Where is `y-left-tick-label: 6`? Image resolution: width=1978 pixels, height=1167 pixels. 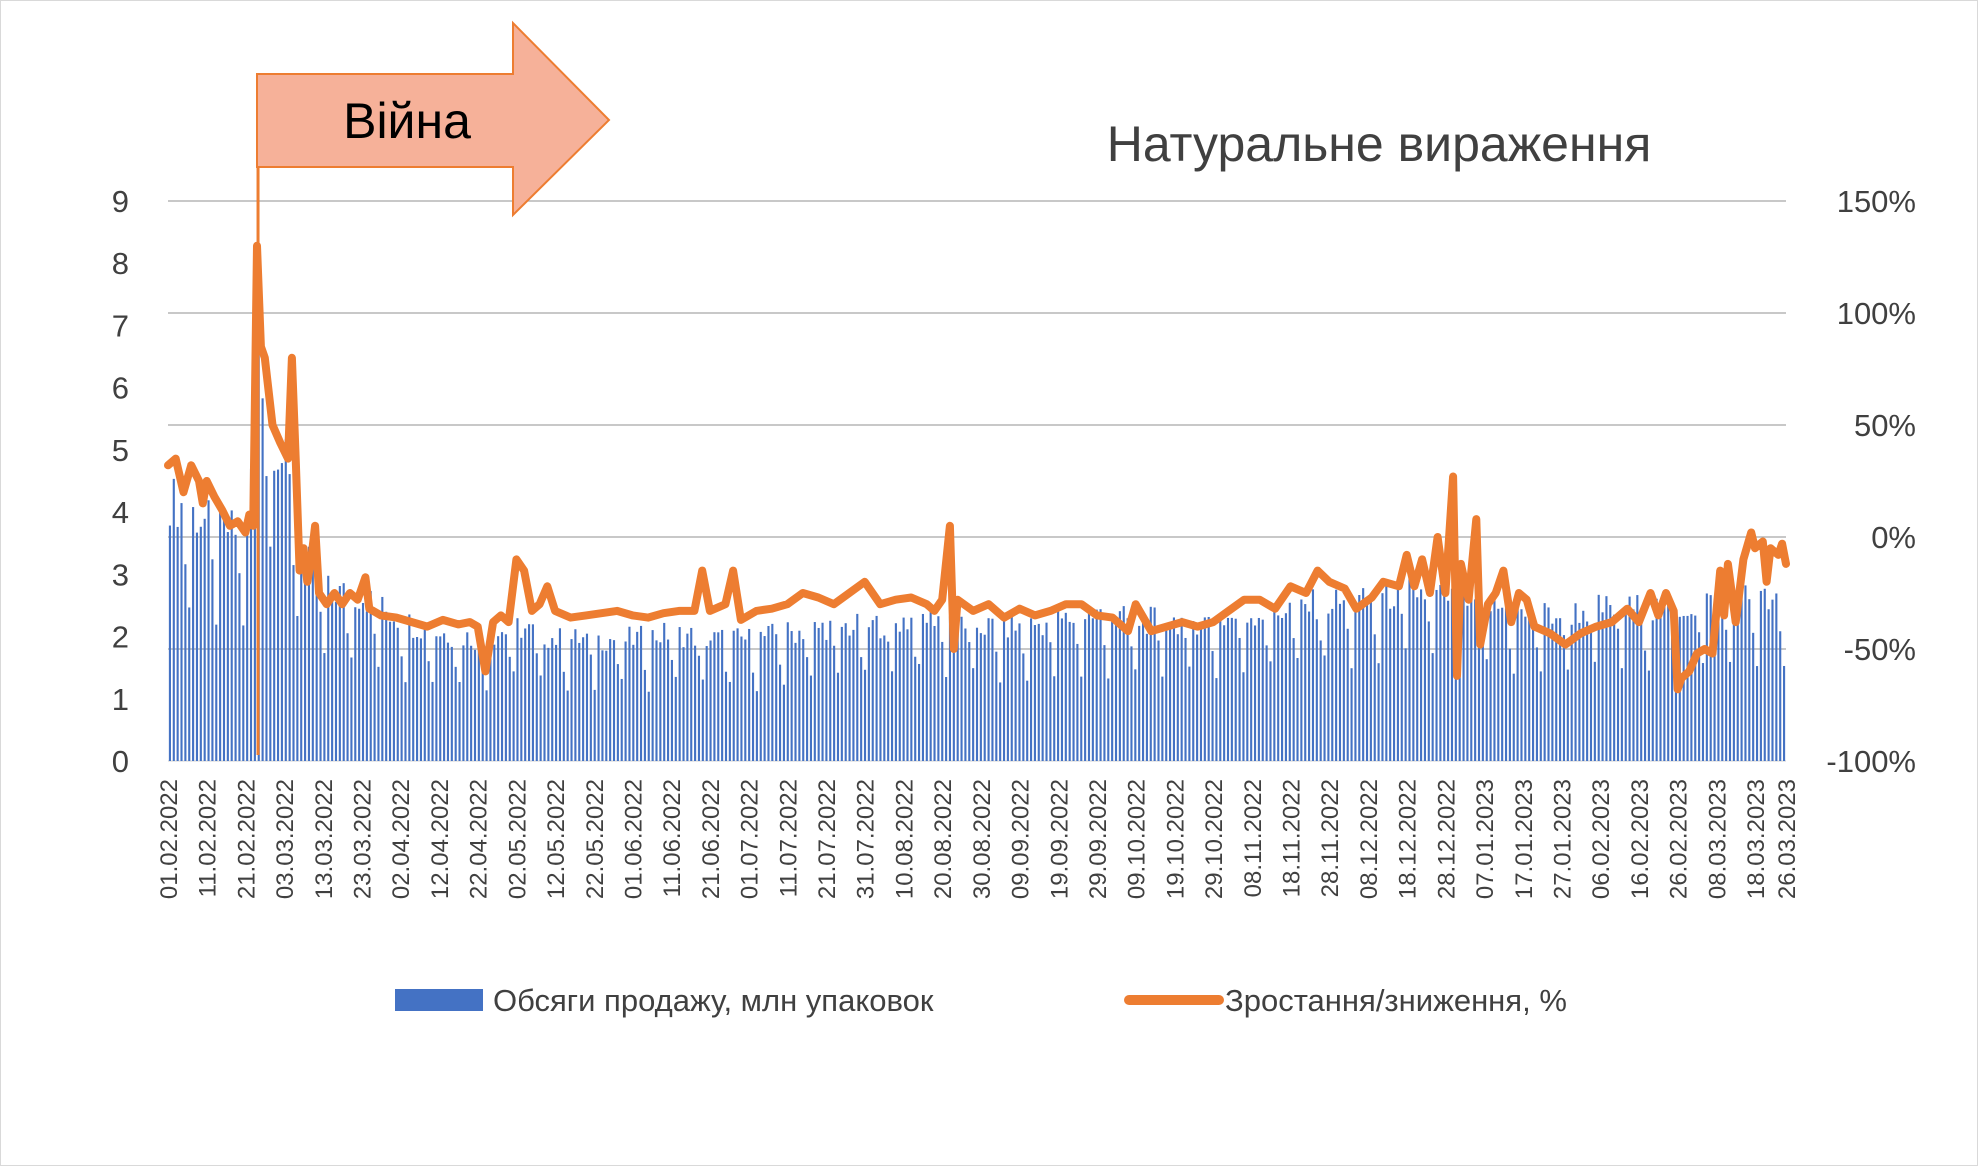 y-left-tick-label: 6 is located at coordinates (120, 388).